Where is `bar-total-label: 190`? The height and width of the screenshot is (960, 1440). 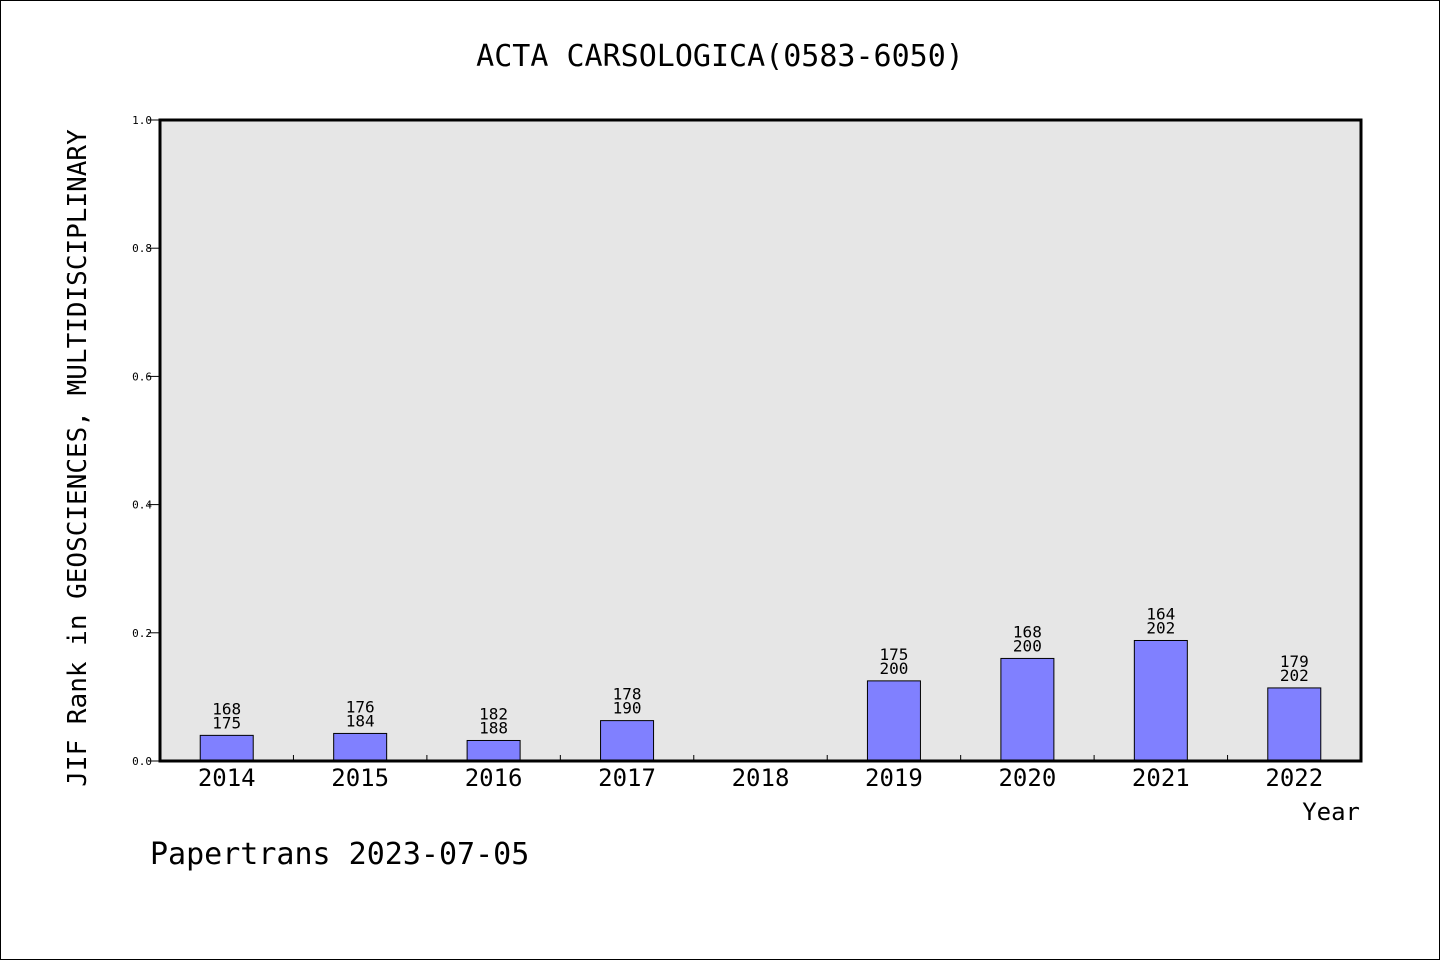 bar-total-label: 190 is located at coordinates (627, 708).